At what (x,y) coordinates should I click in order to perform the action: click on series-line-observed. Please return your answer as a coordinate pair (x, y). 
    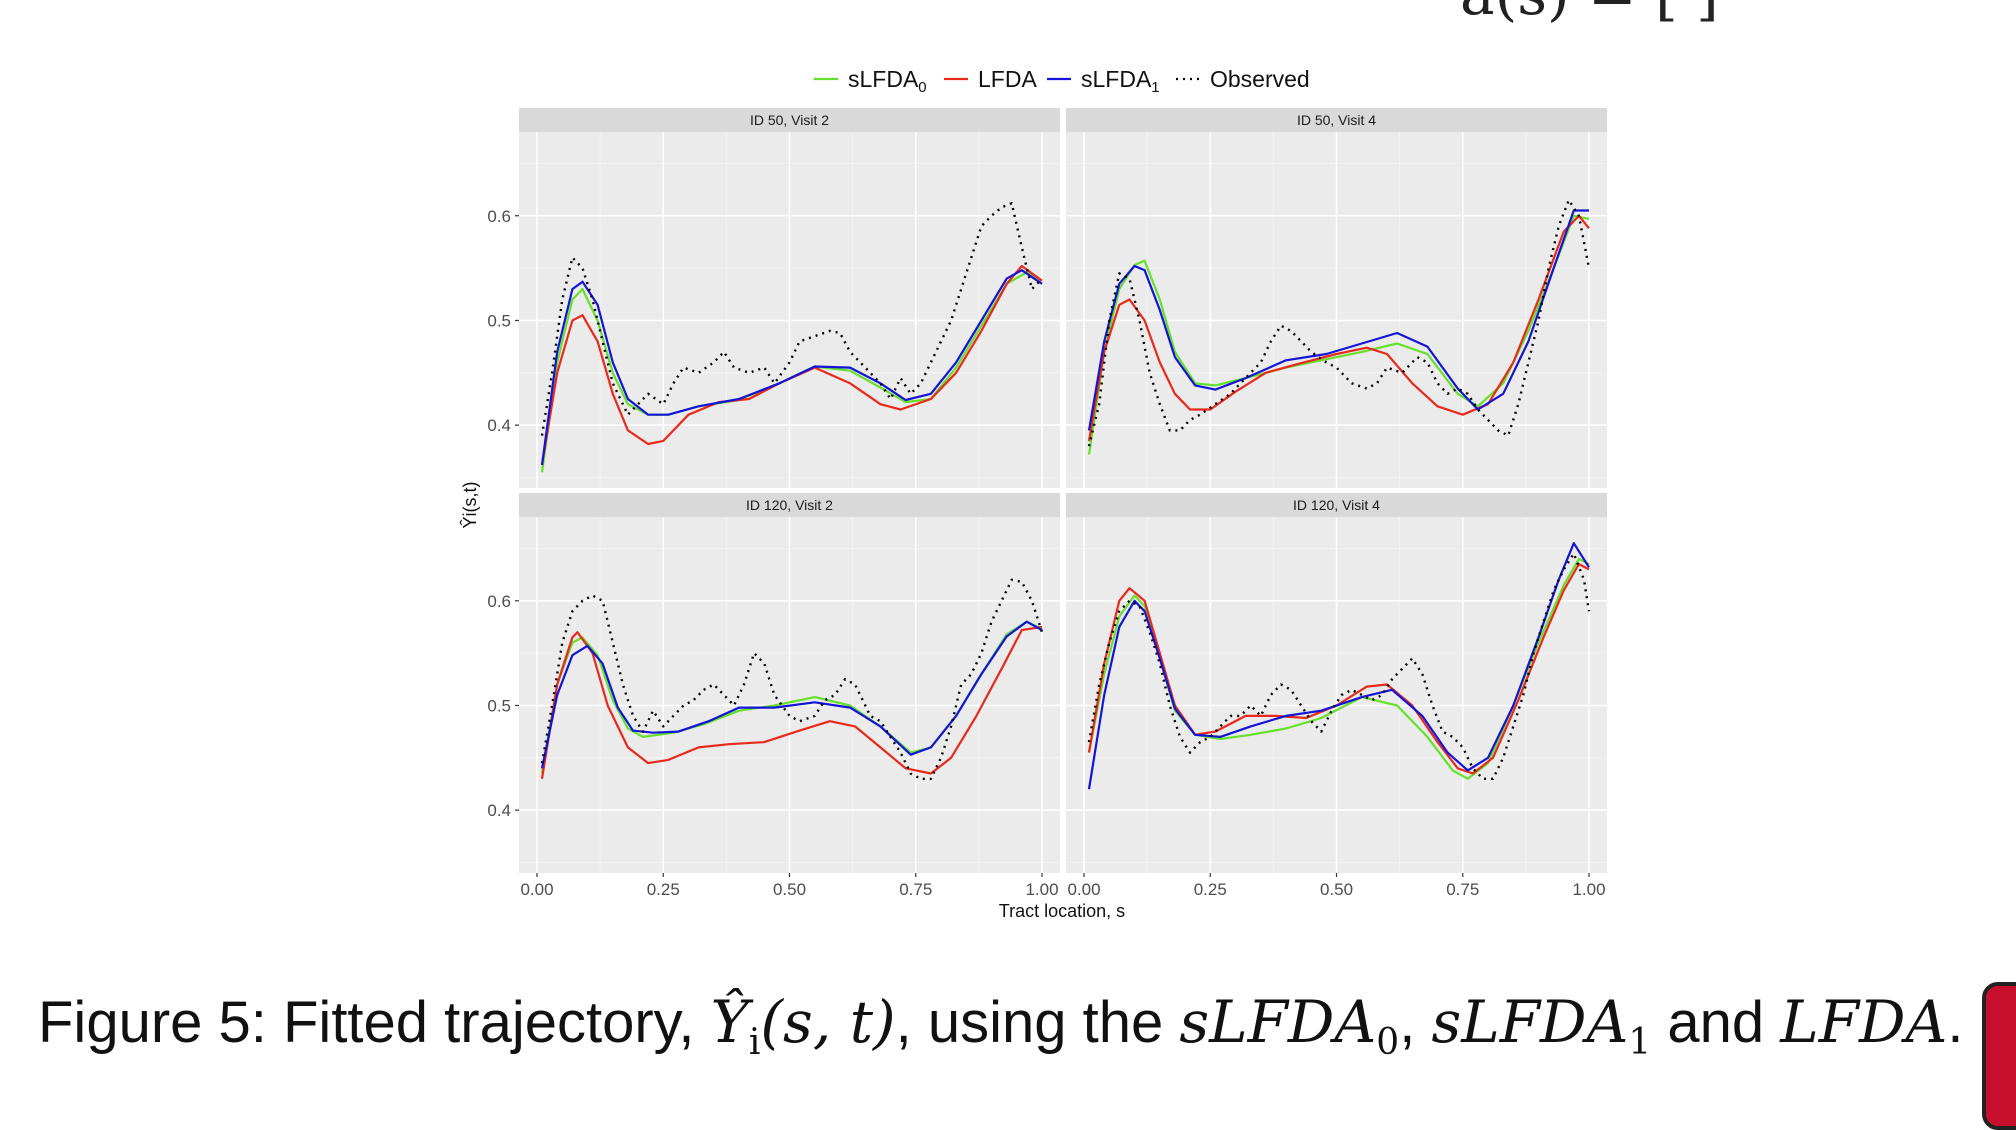
    Looking at the image, I should click on (1339, 666).